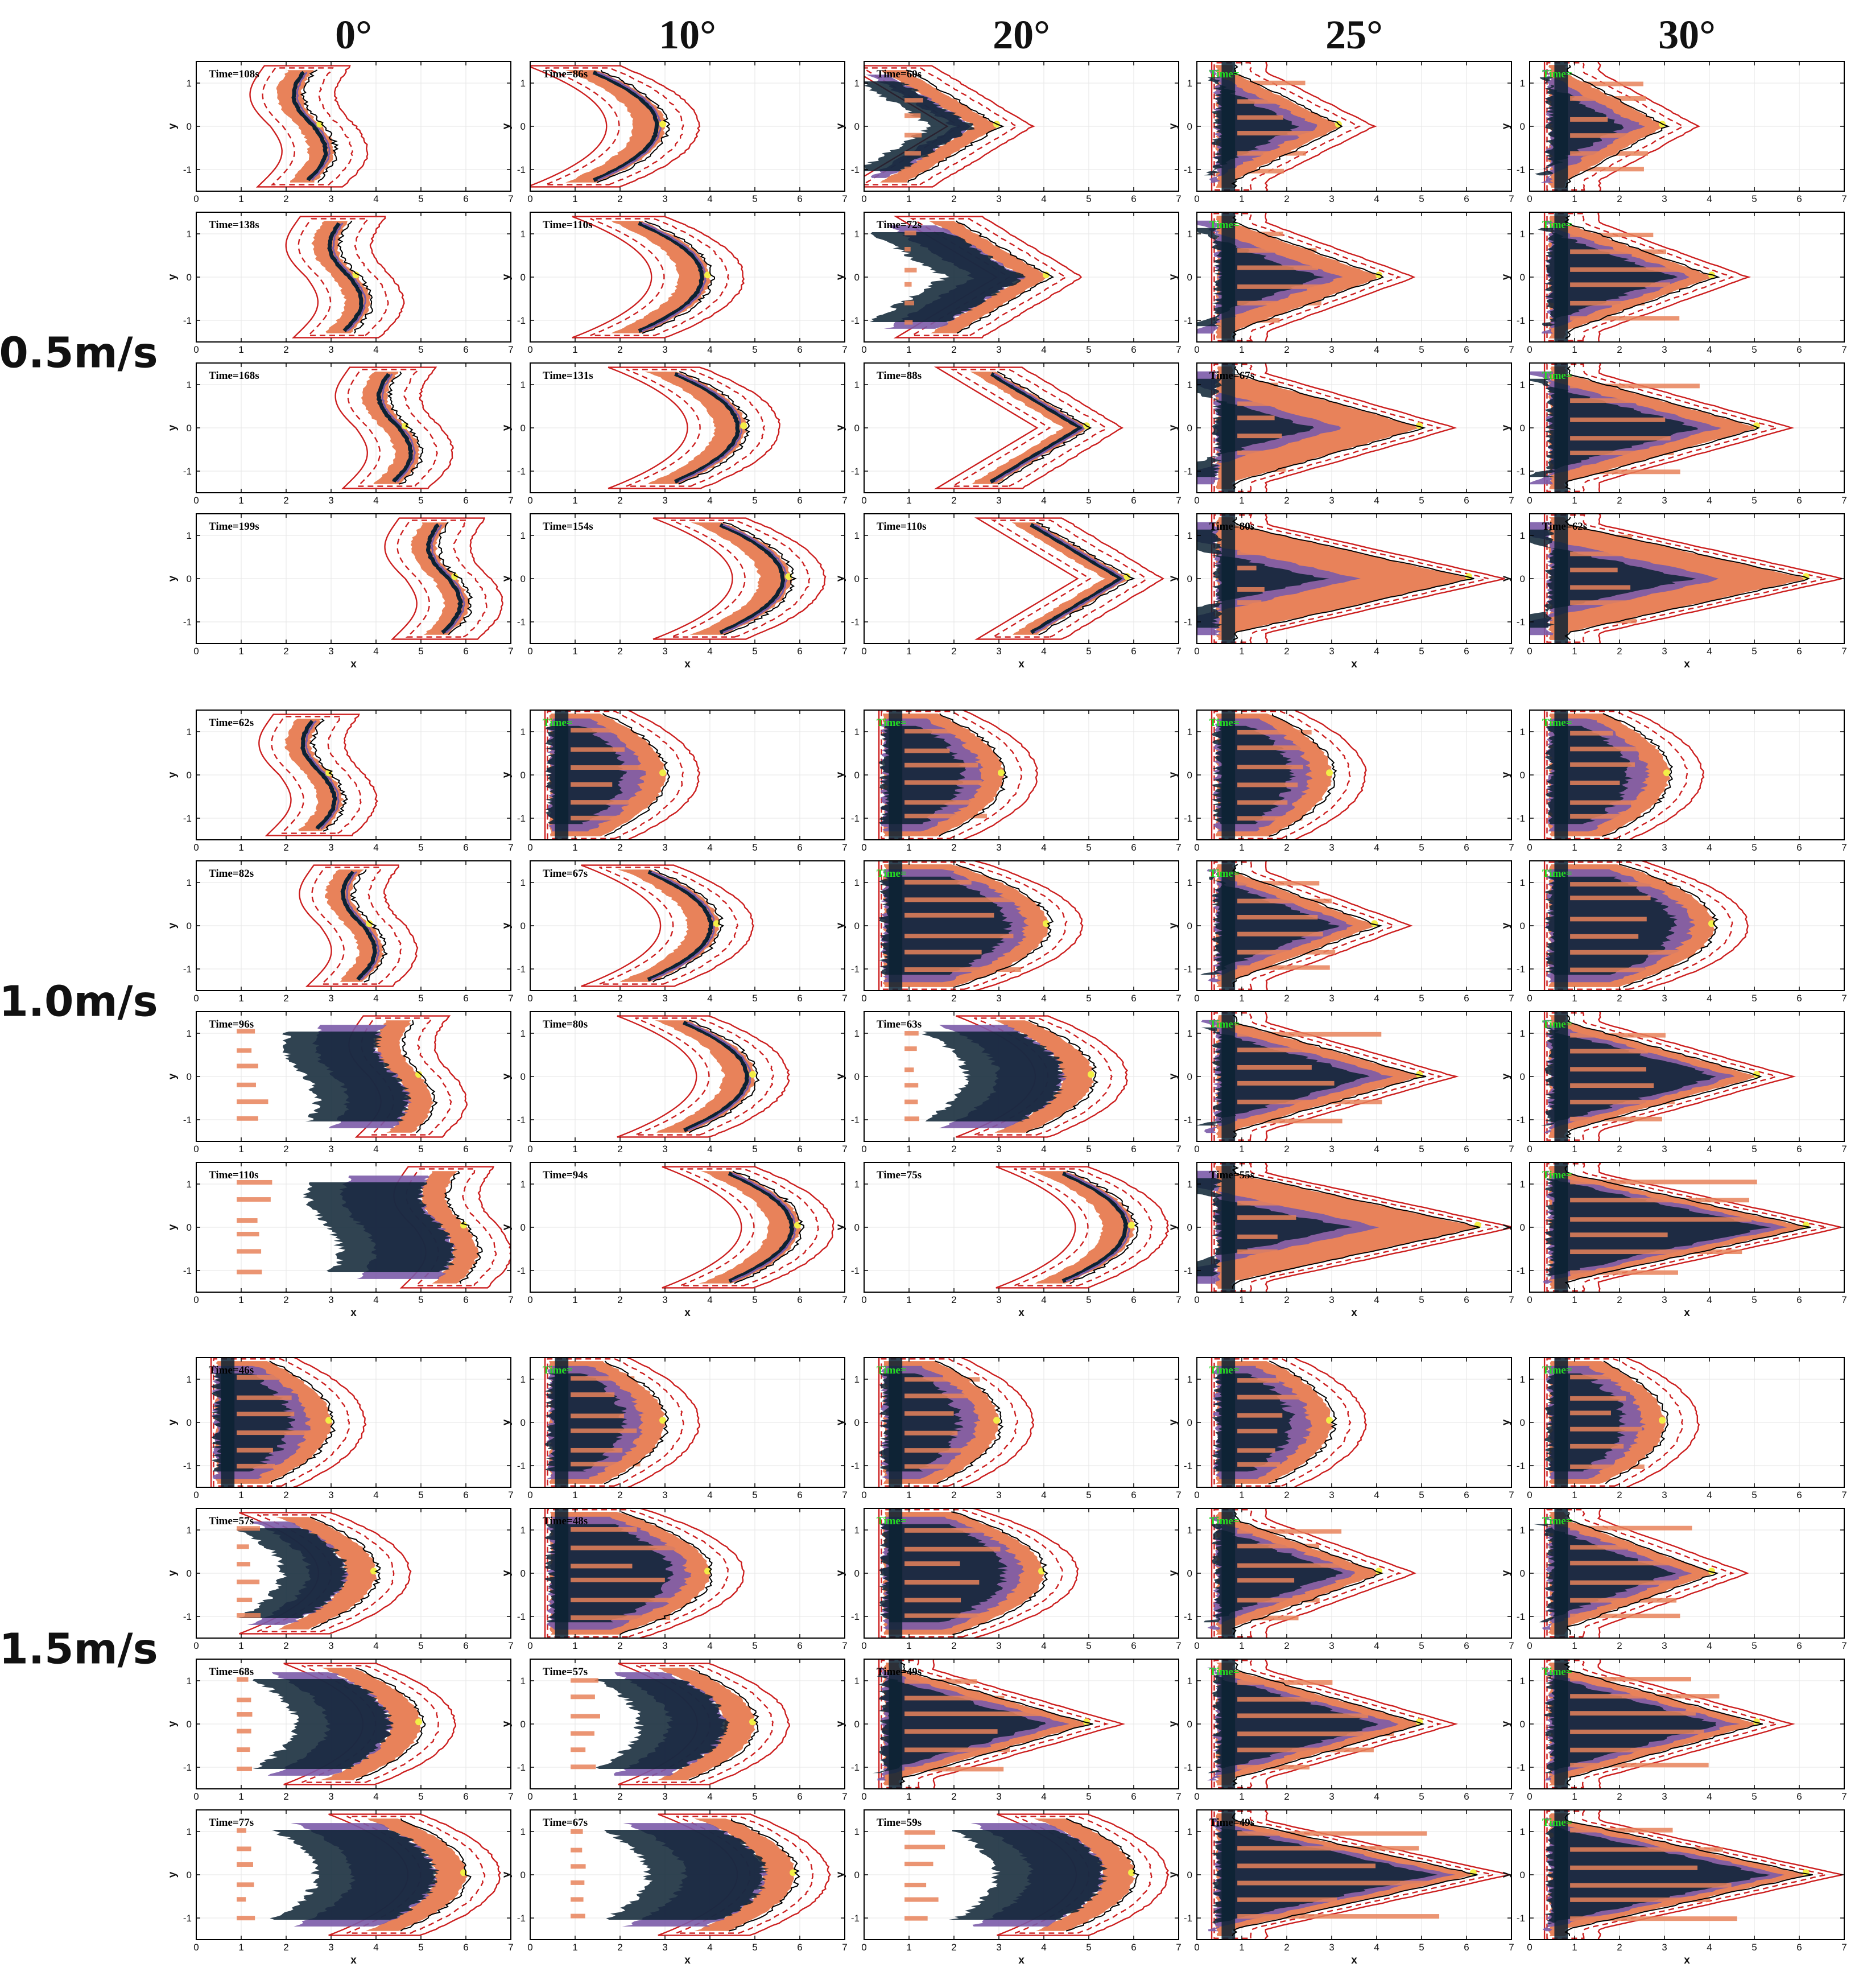 The height and width of the screenshot is (1988, 1863). I want to click on time-label: Time=62s, so click(231, 723).